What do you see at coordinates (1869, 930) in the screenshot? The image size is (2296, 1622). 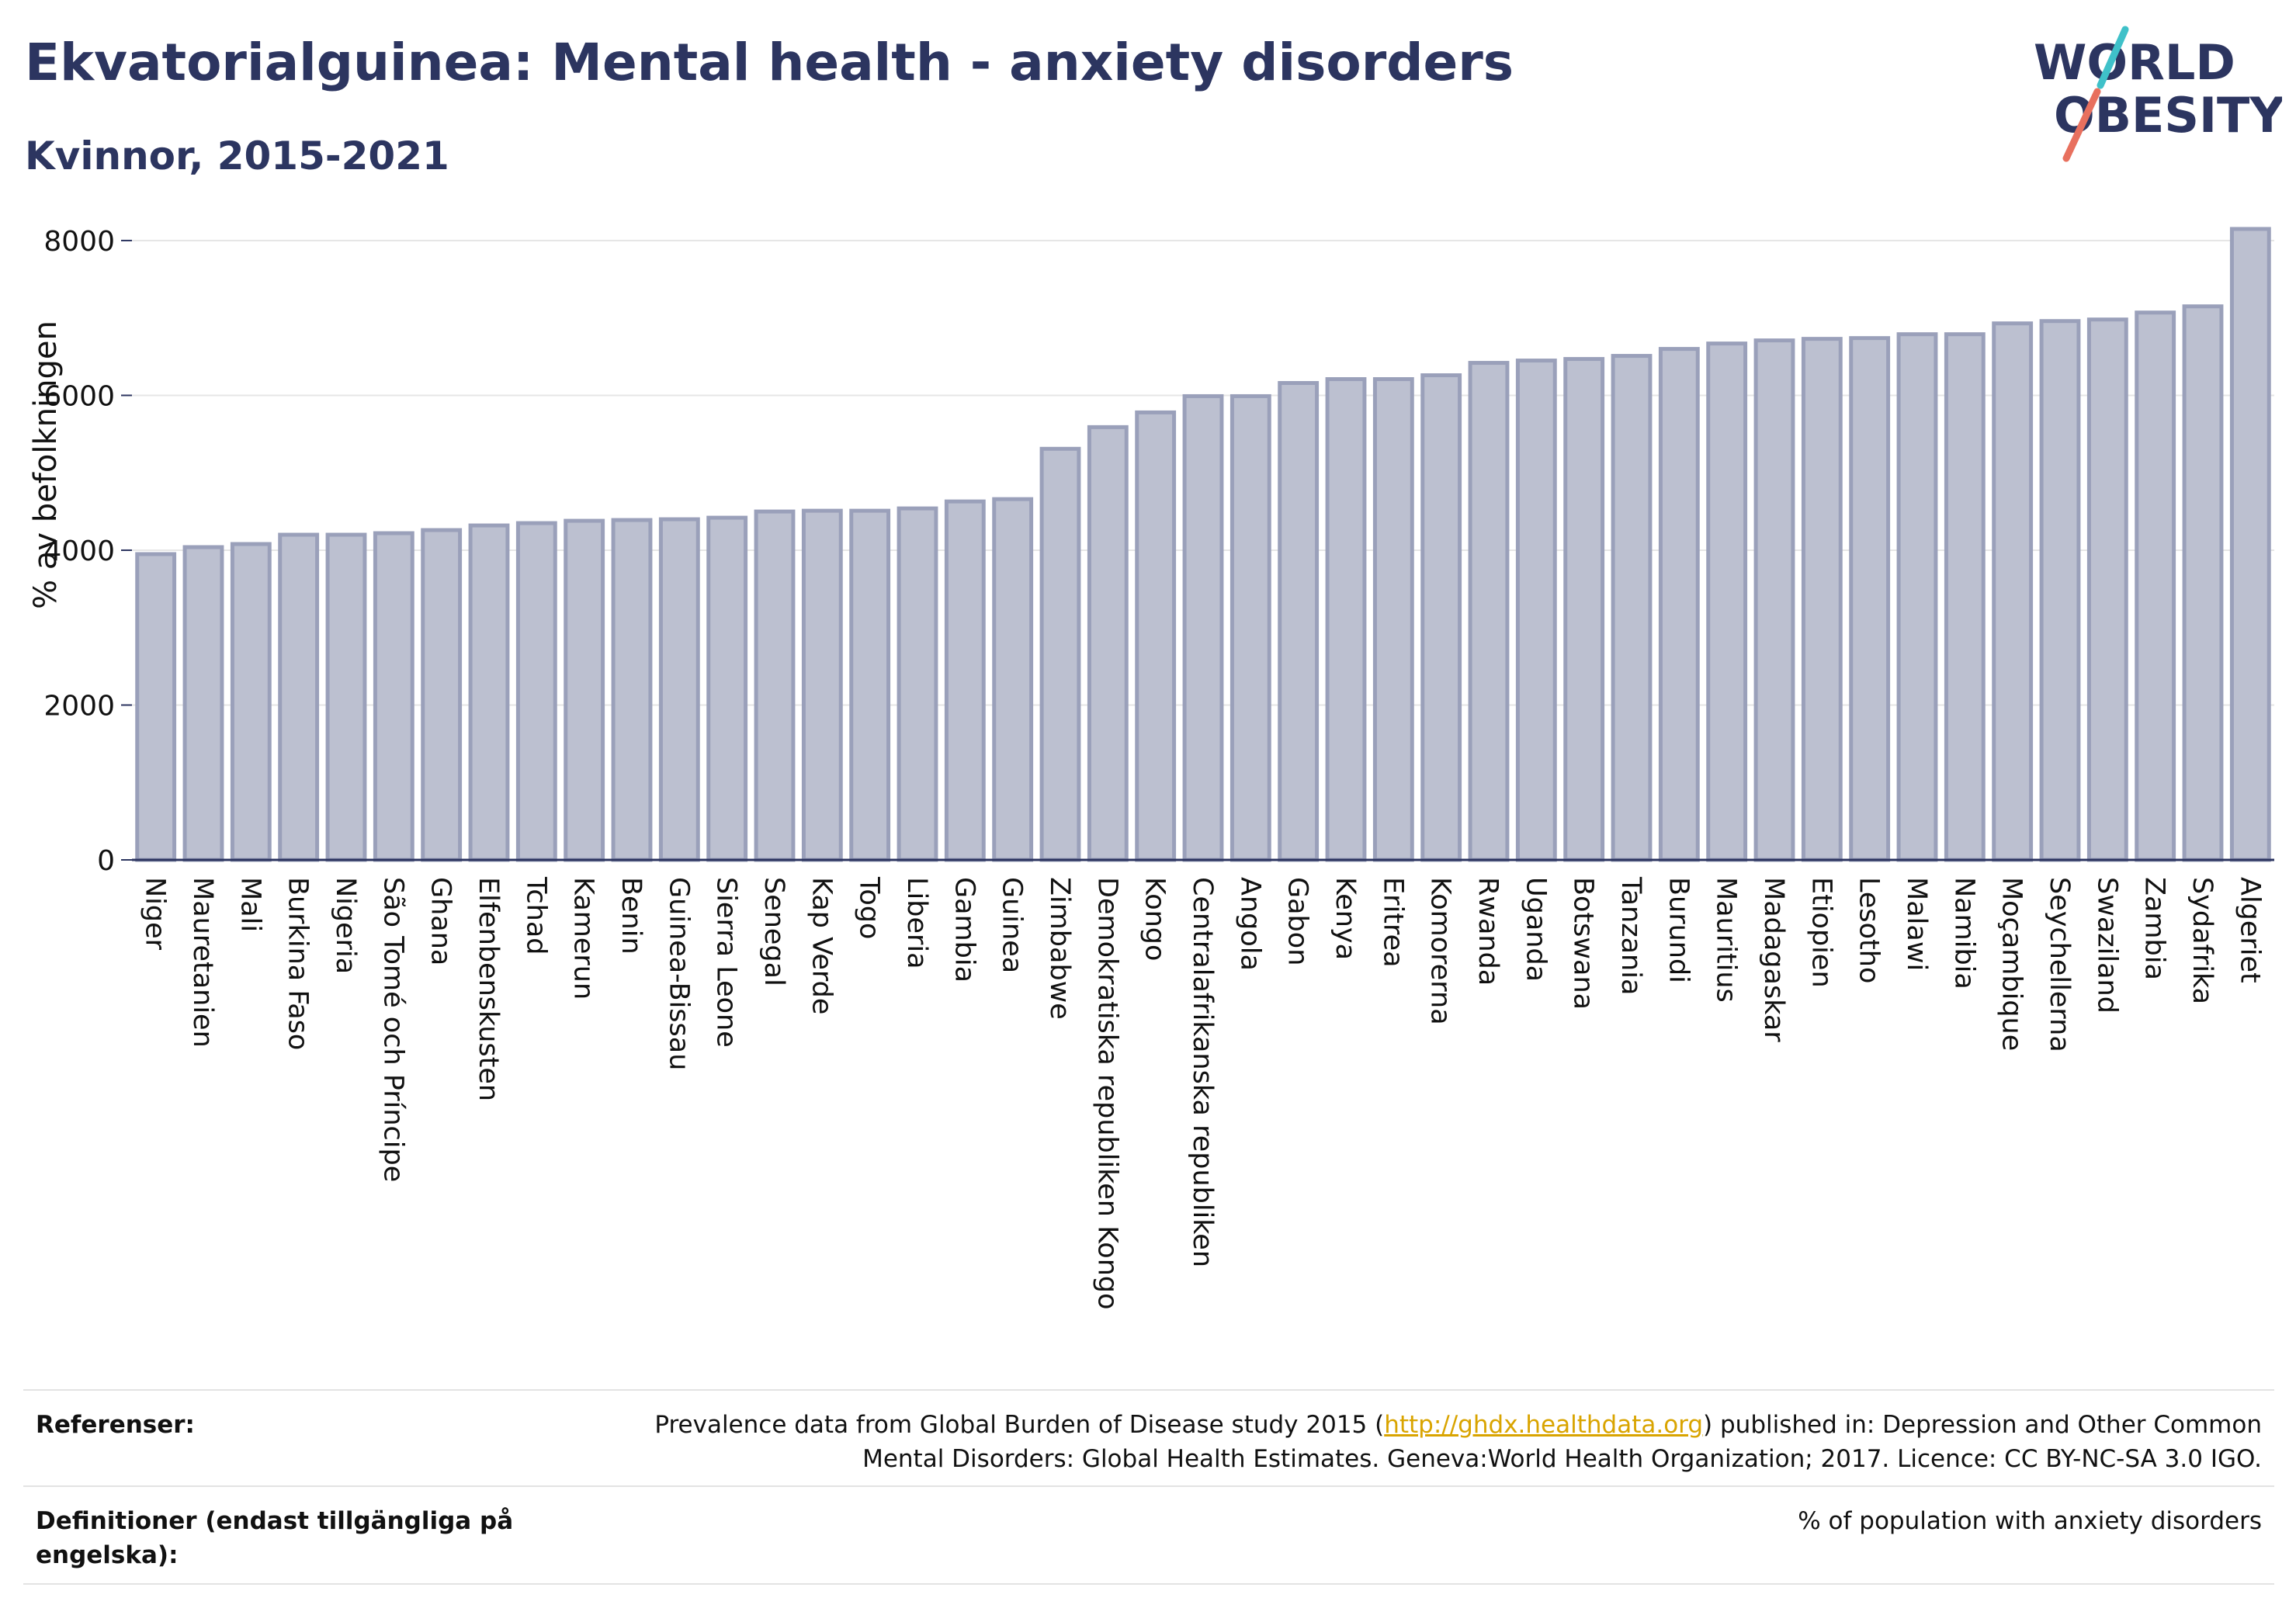 I see `x-tick-label: Lesotho` at bounding box center [1869, 930].